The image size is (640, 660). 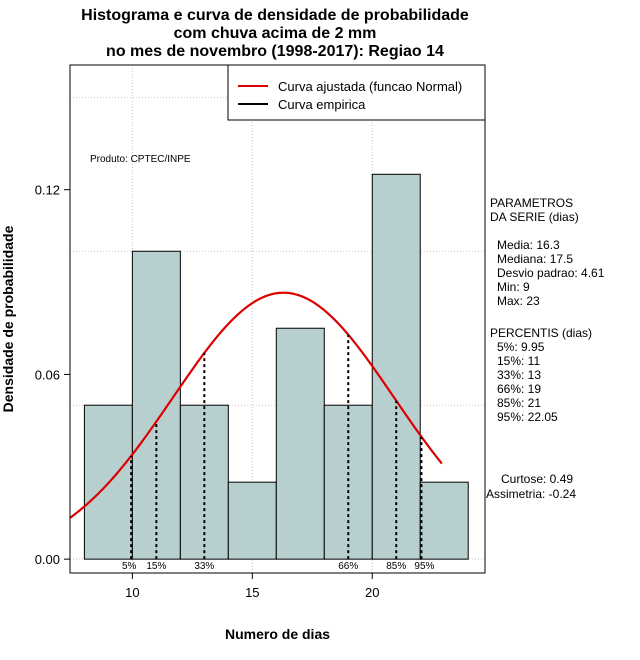 What do you see at coordinates (322, 104) in the screenshot?
I see `legend-label-2: Curva empirica` at bounding box center [322, 104].